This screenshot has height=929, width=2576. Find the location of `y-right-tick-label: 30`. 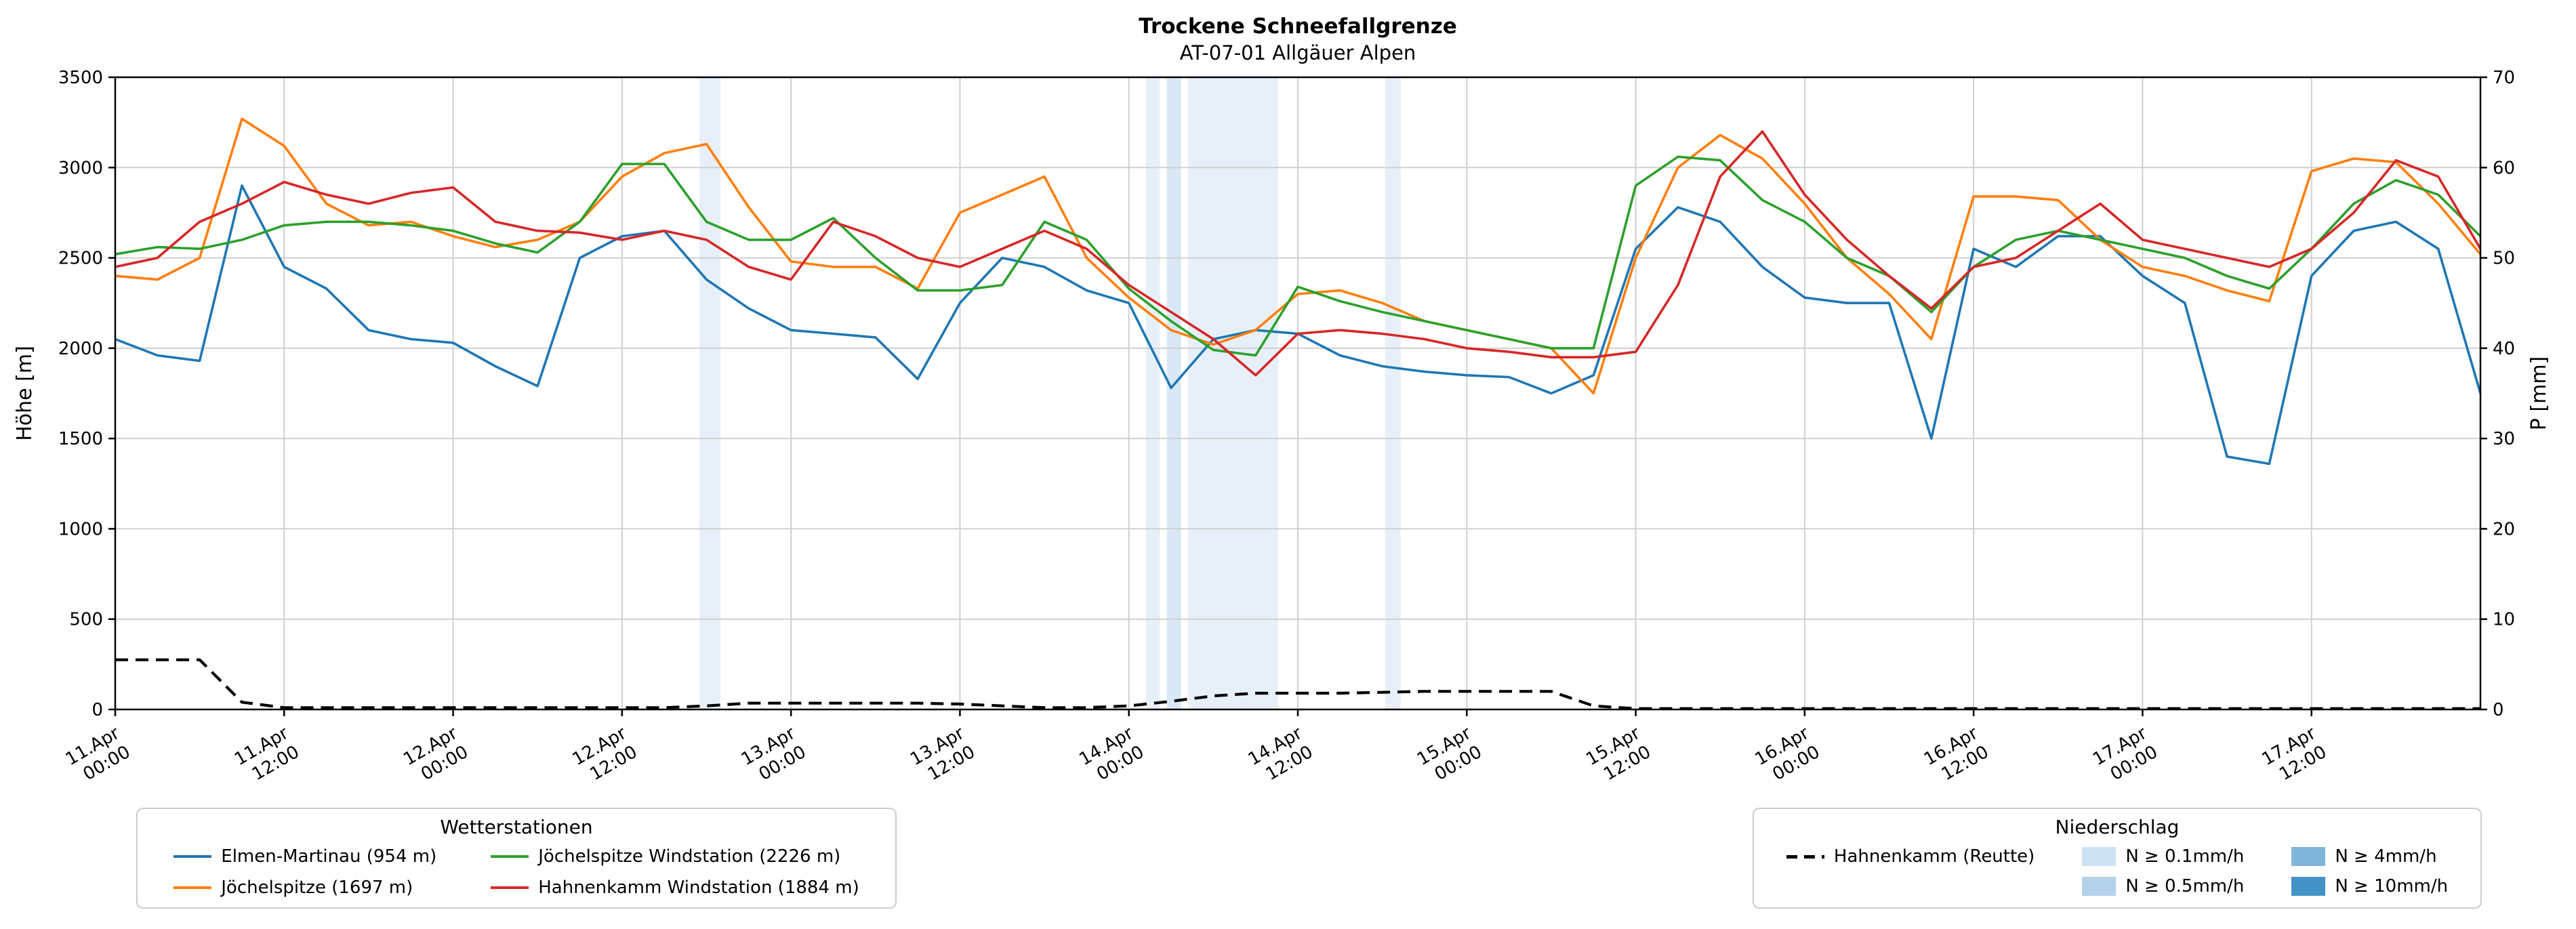

y-right-tick-label: 30 is located at coordinates (2504, 439).